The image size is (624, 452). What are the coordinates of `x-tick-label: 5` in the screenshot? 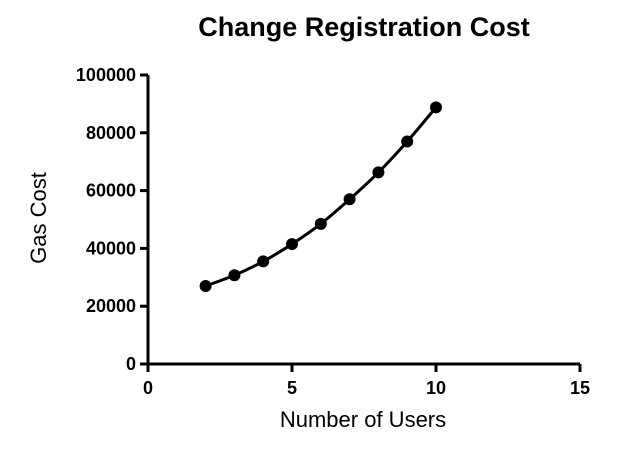 It's located at (292, 388).